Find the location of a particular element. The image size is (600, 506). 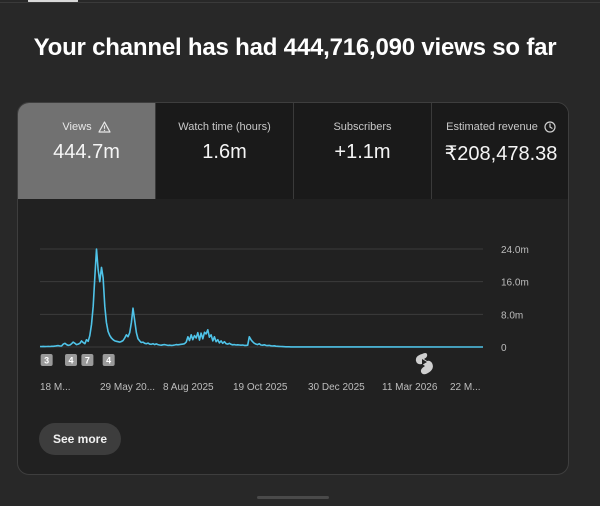

video-marker: 7 is located at coordinates (87, 360).